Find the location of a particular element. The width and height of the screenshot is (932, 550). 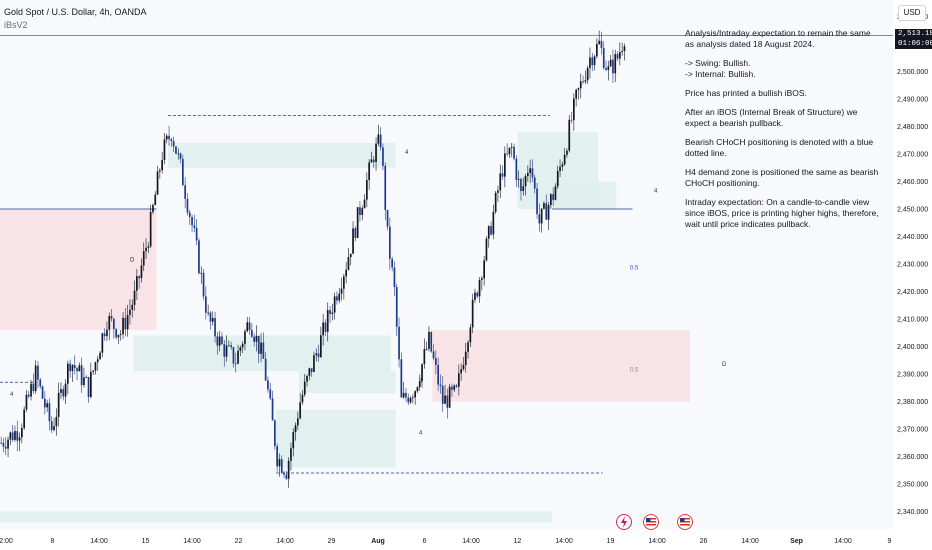

x-tick-label: 29 is located at coordinates (332, 541).